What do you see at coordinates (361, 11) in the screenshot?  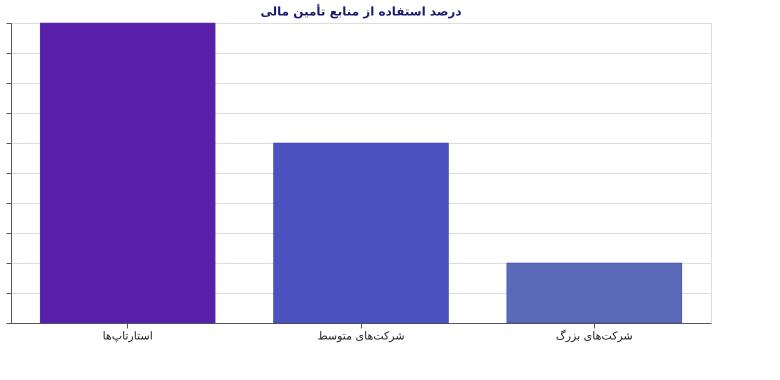 I see `chart-title: درصد استفاده از منابع تأمین مالی` at bounding box center [361, 11].